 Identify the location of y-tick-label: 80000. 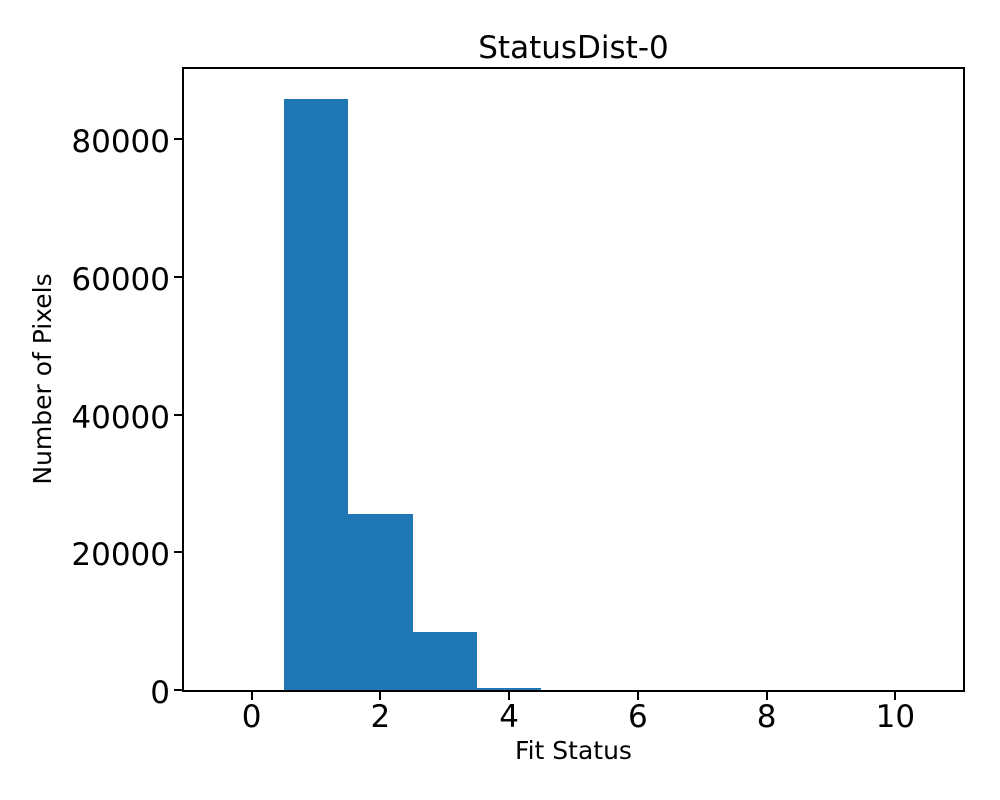
(120, 142).